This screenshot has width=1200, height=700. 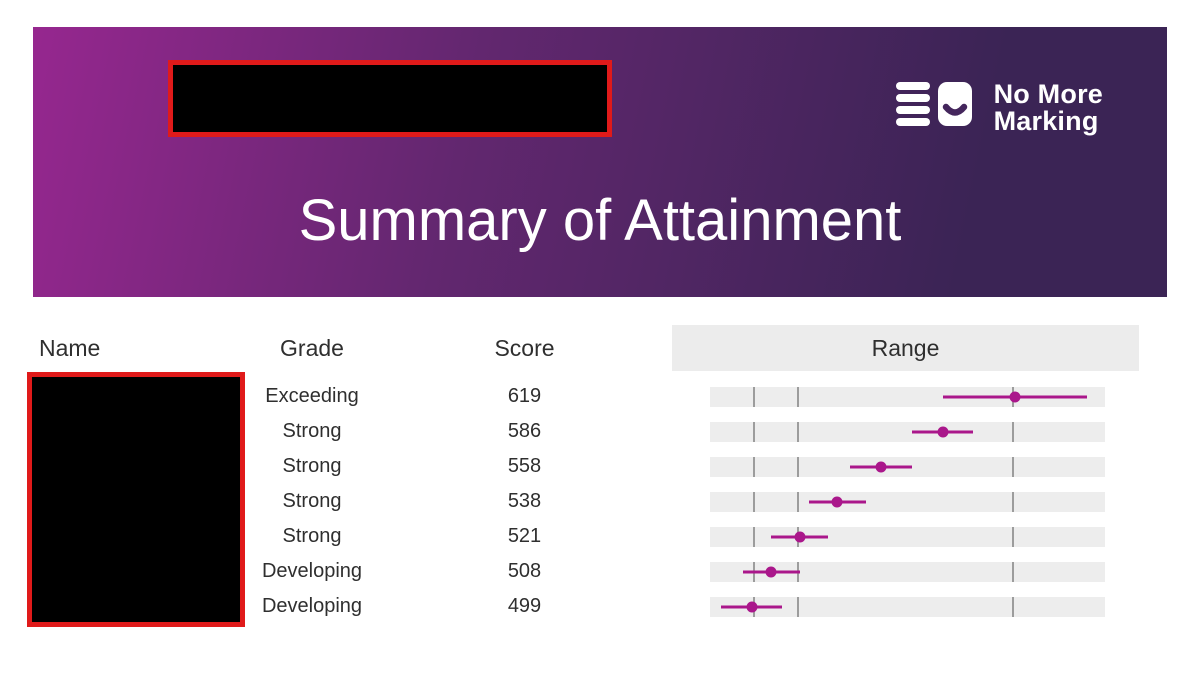 What do you see at coordinates (312, 396) in the screenshot?
I see `grade-cell: Exceeding` at bounding box center [312, 396].